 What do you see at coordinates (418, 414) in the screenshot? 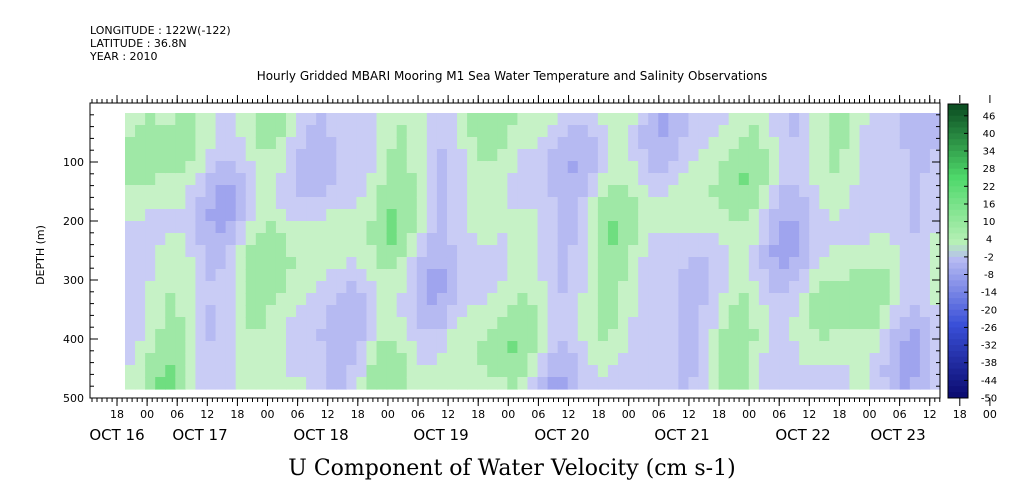
I see `x-hour-tick-label: 06` at bounding box center [418, 414].